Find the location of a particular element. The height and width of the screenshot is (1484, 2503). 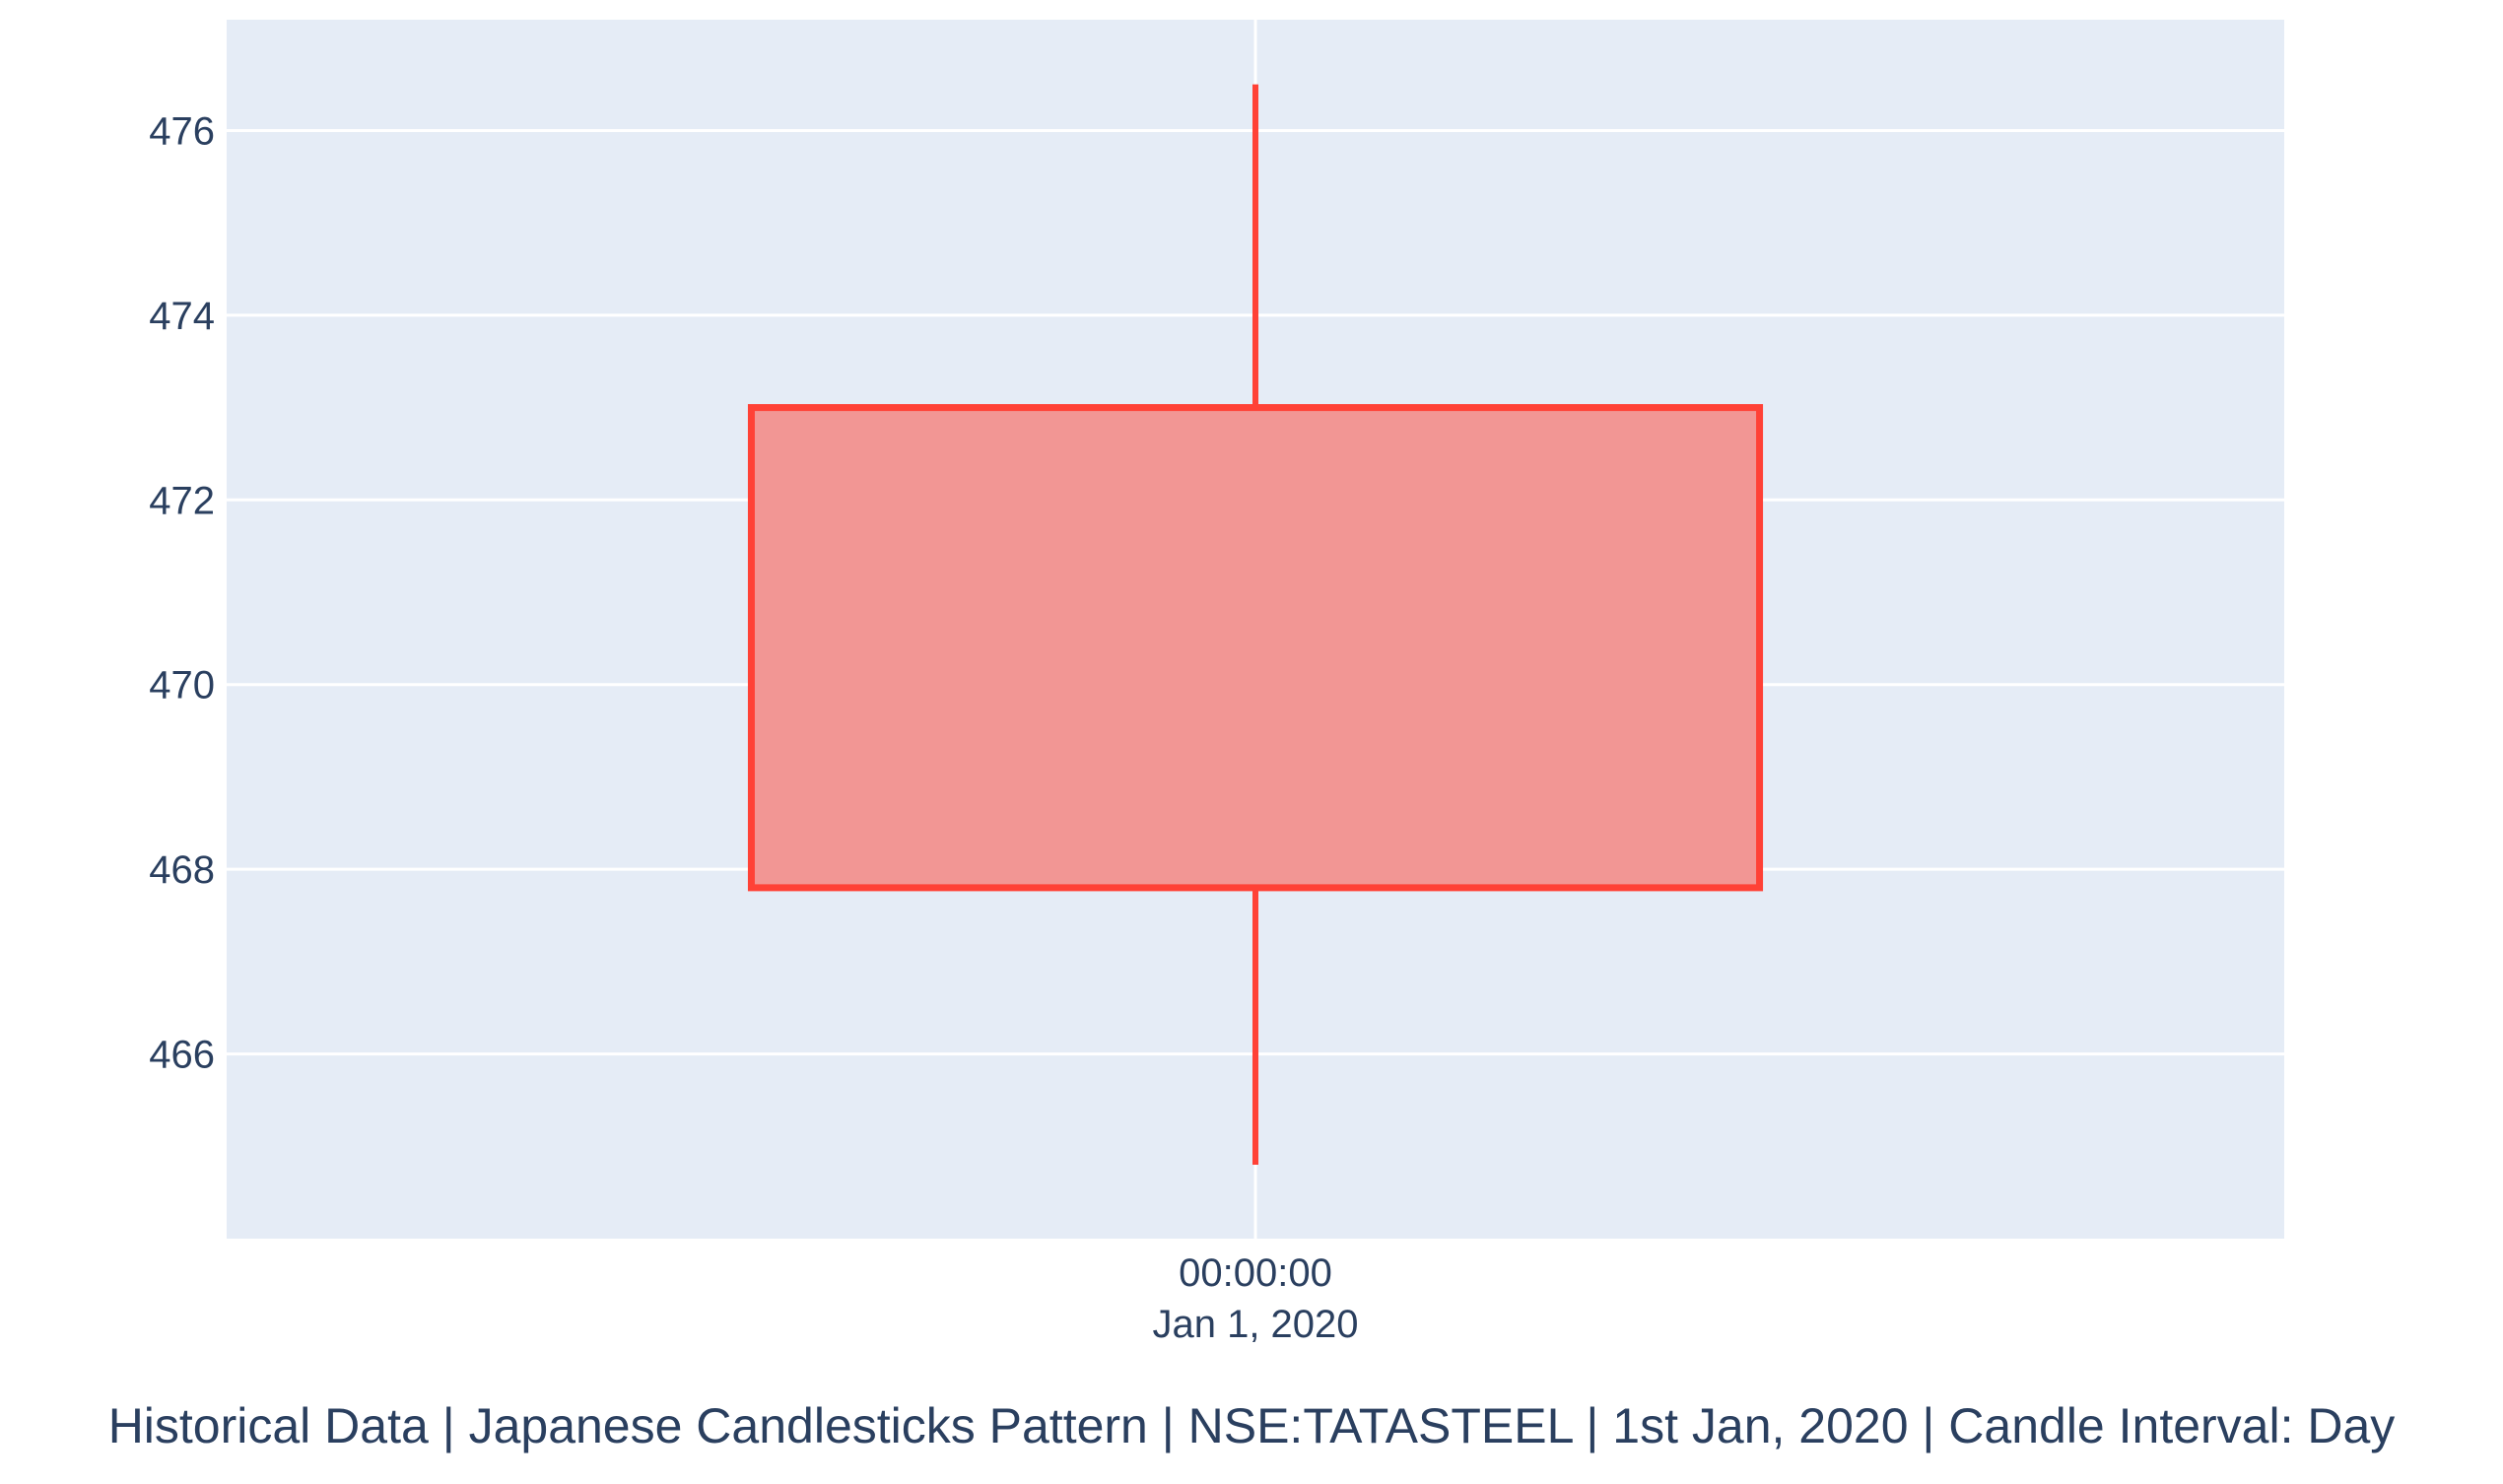

x-axis-ticks: 00:00:00 Jan 1, 2020 is located at coordinates (1255, 1298).